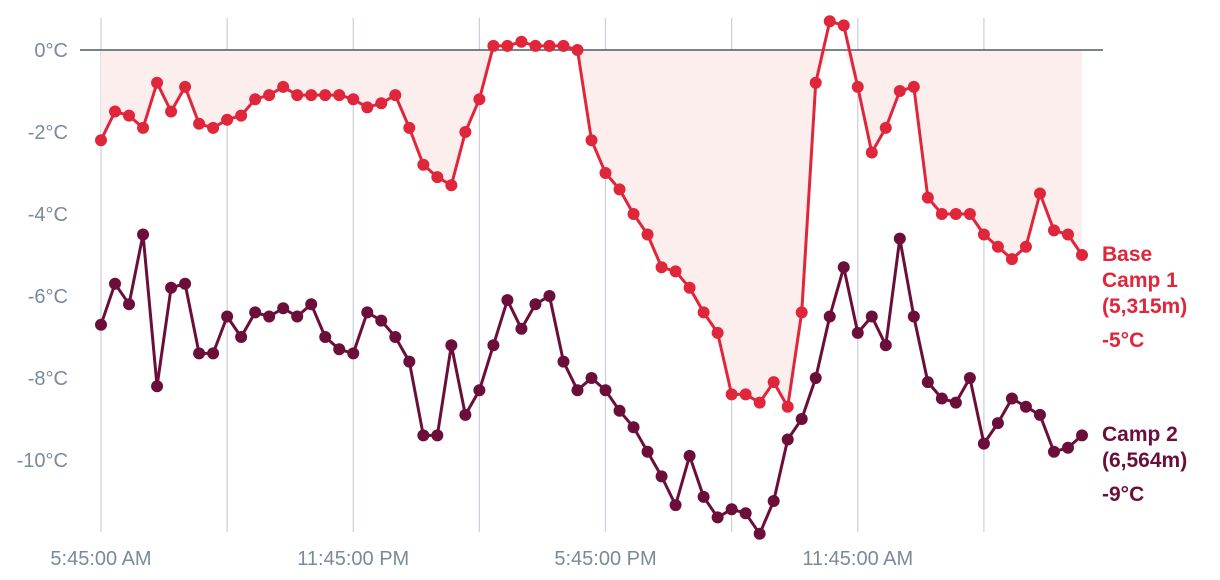  What do you see at coordinates (48, 215) in the screenshot?
I see `y-tick-label-2: -4°C` at bounding box center [48, 215].